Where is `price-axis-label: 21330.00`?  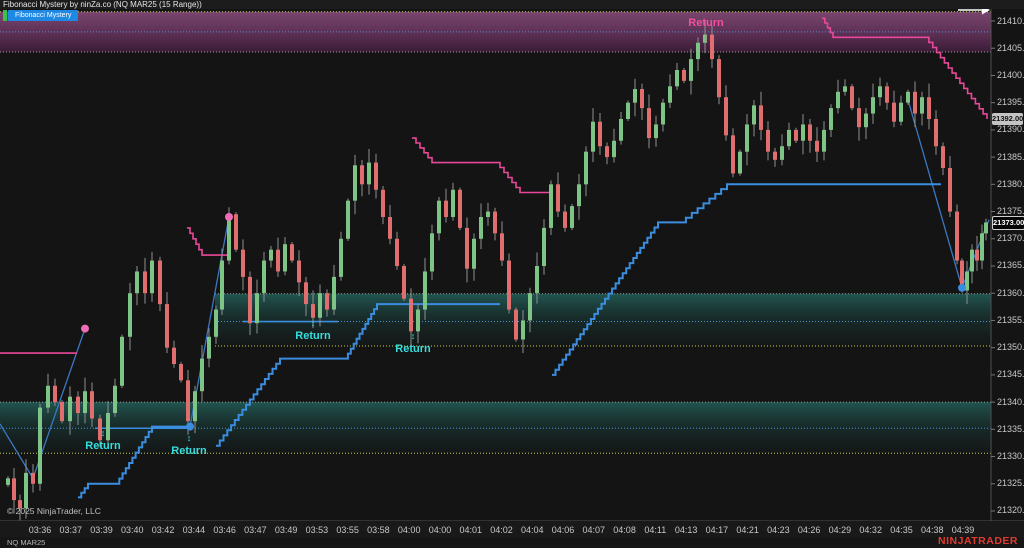 price-axis-label: 21330.00 is located at coordinates (1010, 456).